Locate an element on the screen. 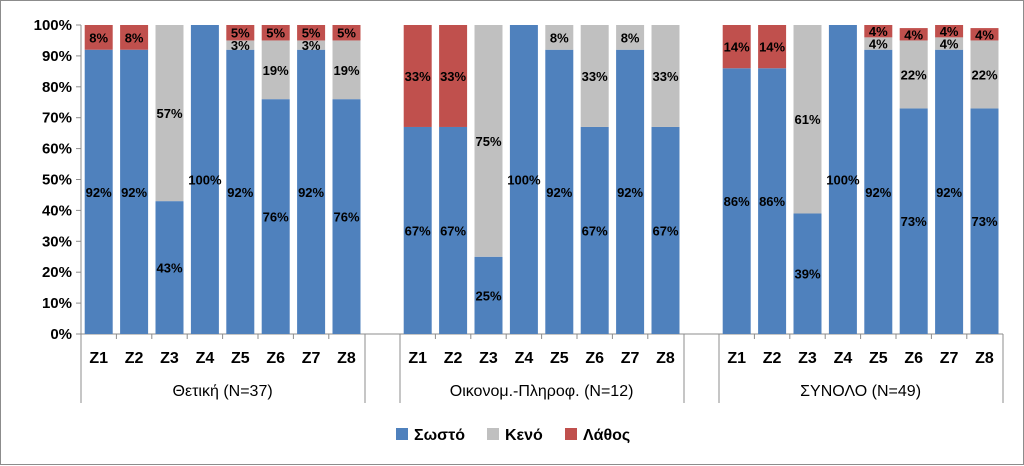 The width and height of the screenshot is (1024, 466). y-tick-label: 50% is located at coordinates (57, 180).